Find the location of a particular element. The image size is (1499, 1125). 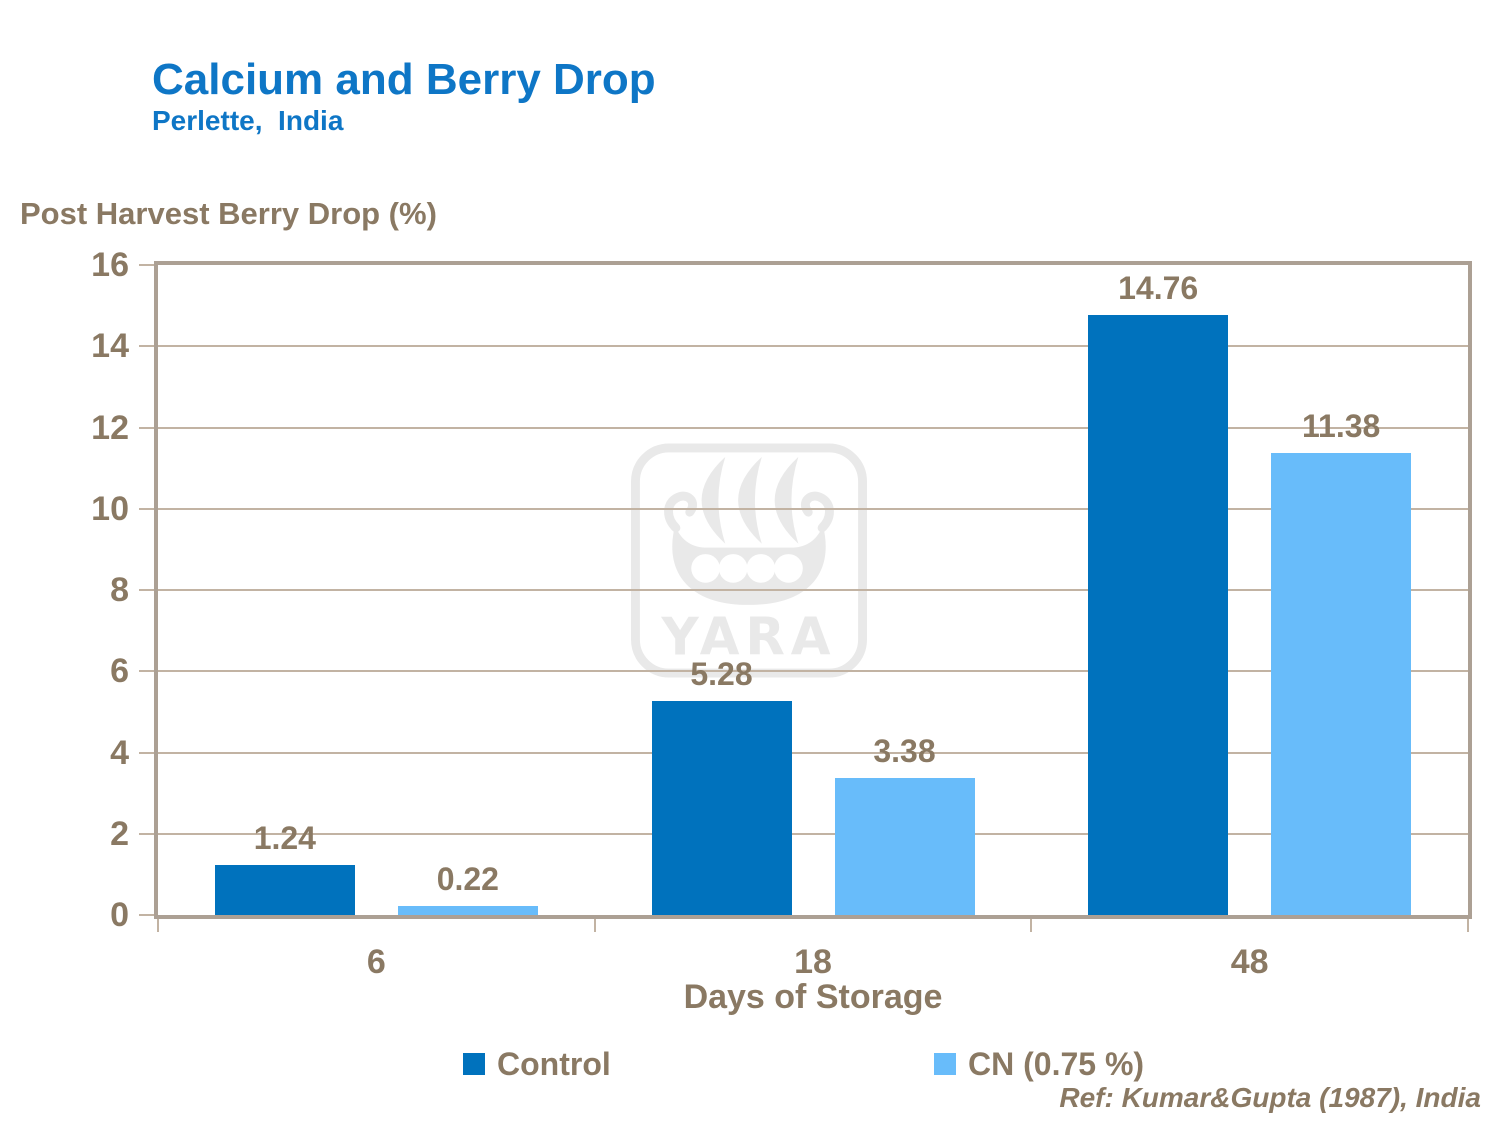

y-tick-label-4: 4 is located at coordinates (119, 752).